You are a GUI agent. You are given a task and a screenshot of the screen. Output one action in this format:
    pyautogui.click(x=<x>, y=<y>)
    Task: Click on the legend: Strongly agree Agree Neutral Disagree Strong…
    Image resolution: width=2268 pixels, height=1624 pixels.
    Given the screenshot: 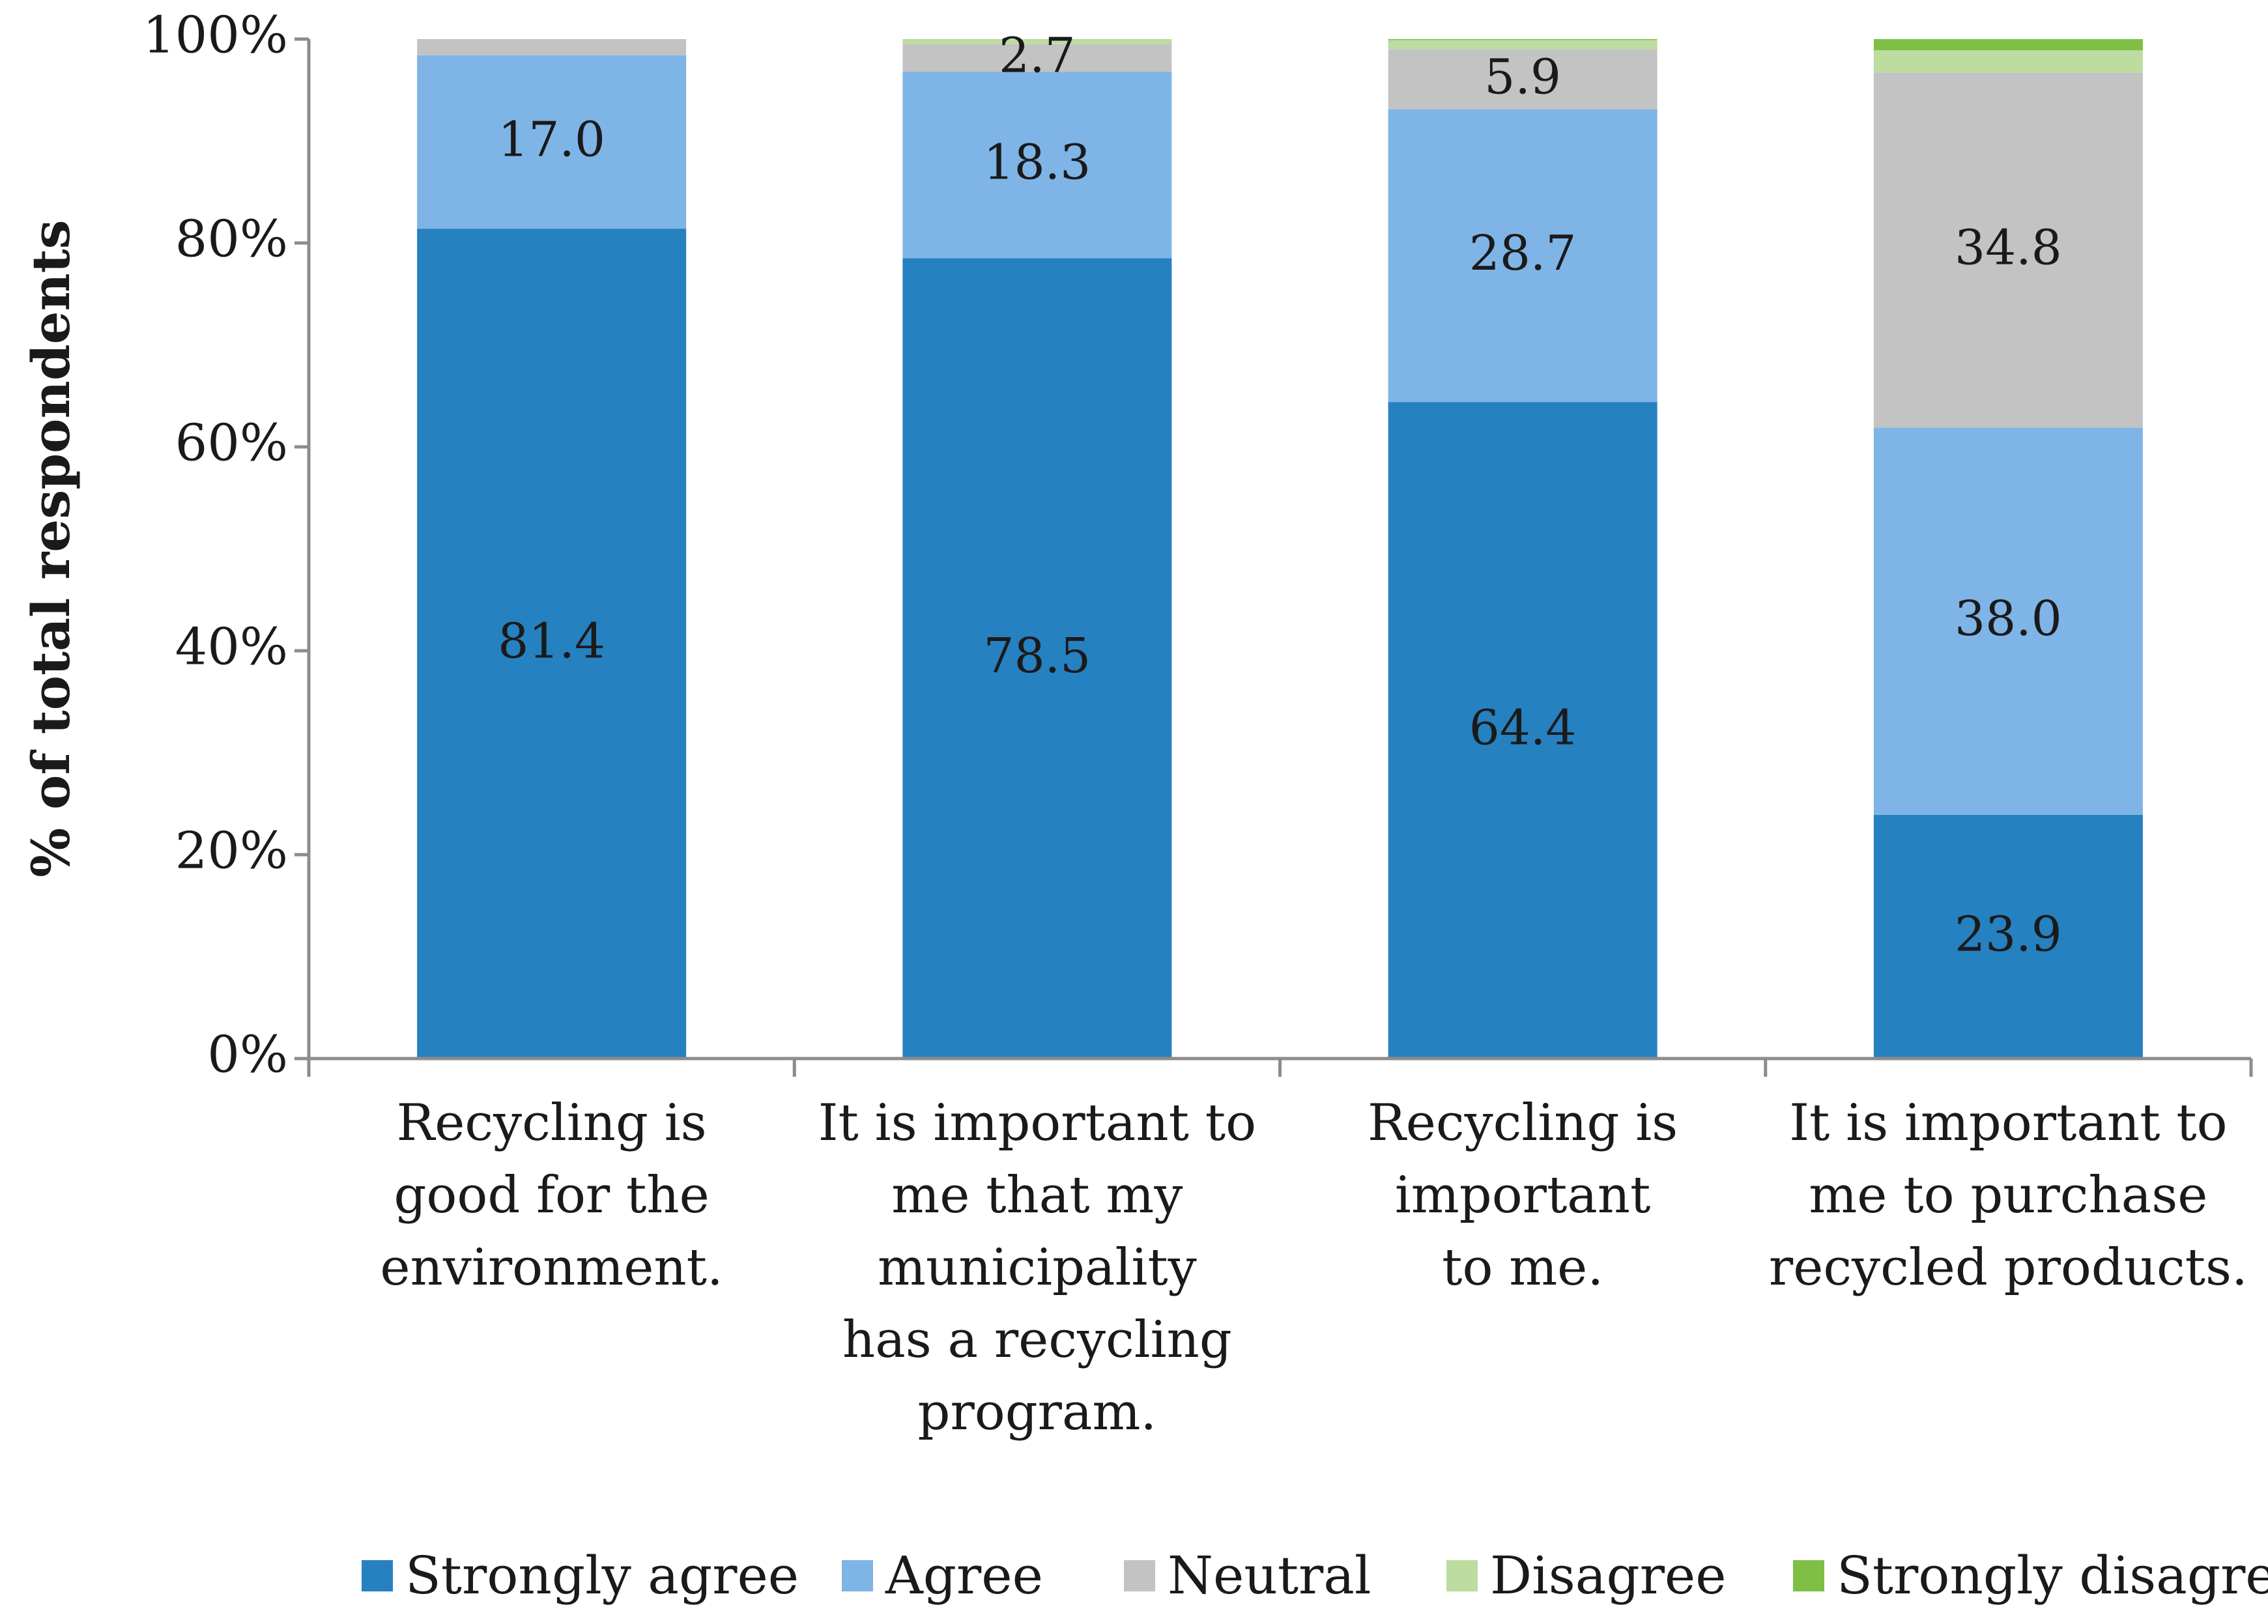 What is the action you would take?
    pyautogui.click(x=1315, y=1575)
    